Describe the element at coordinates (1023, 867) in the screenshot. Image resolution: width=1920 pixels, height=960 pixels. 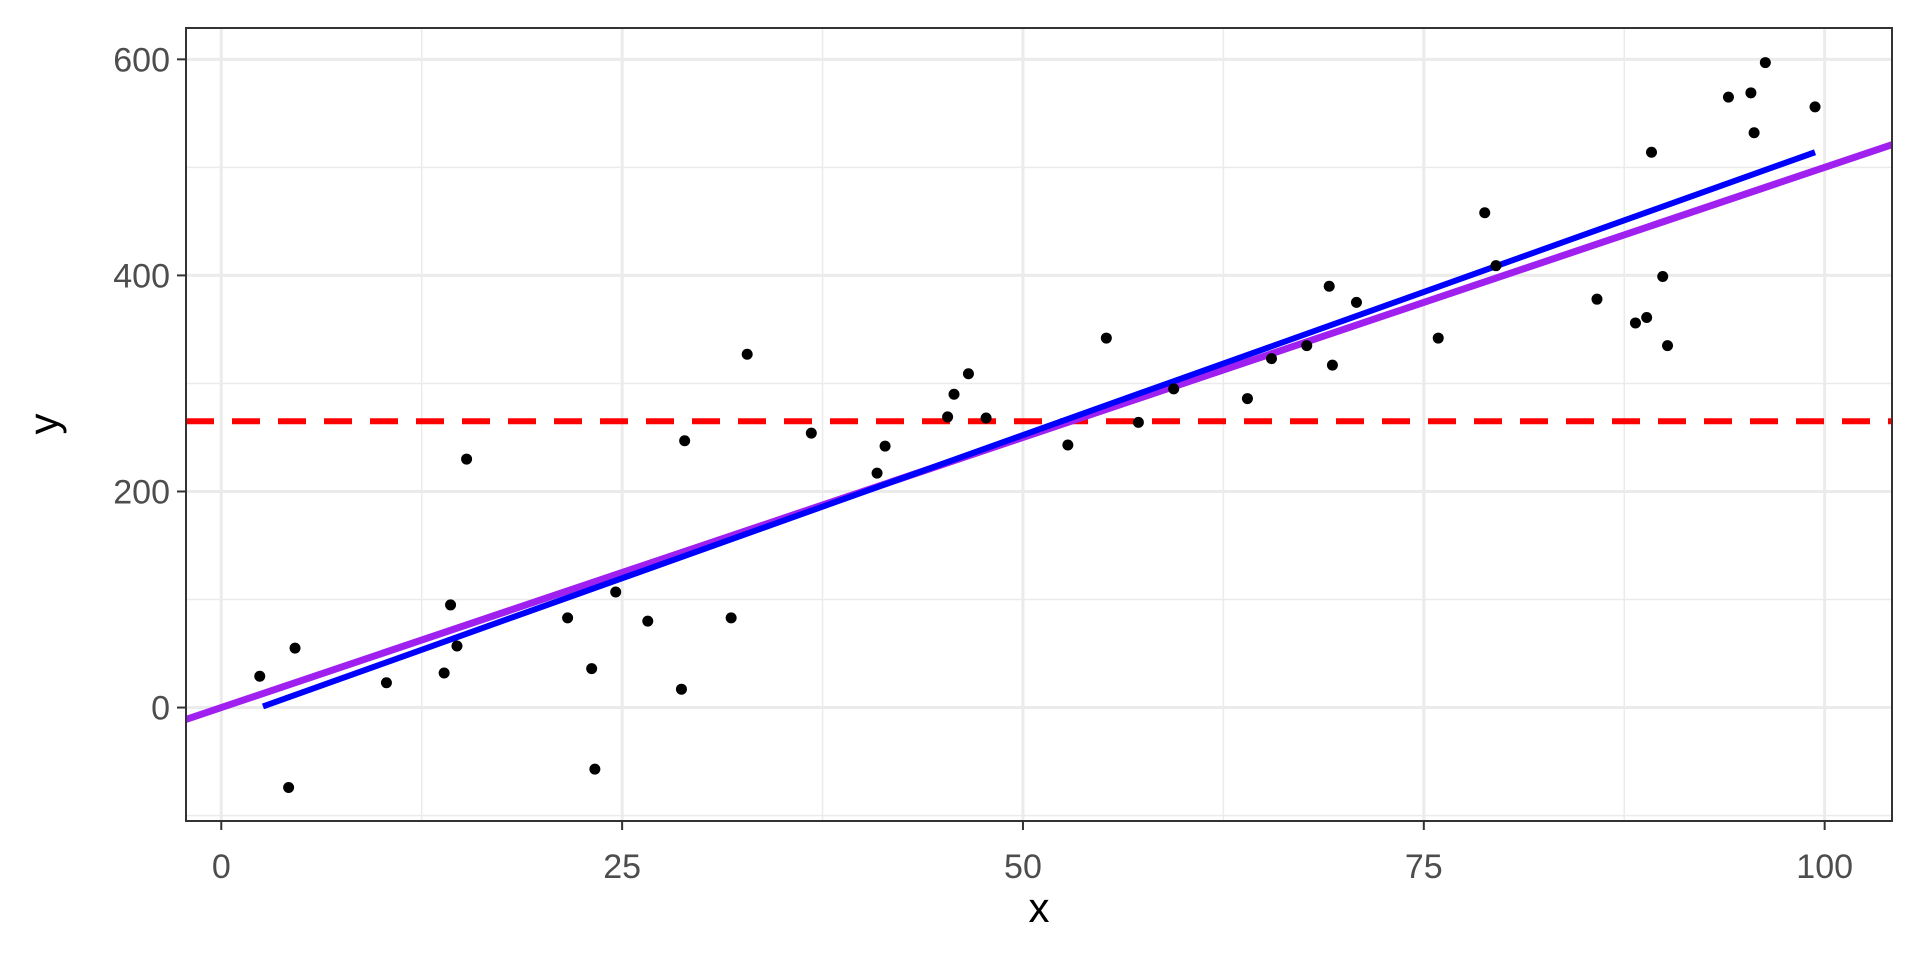
I see `x-tick-label: 50` at that location.